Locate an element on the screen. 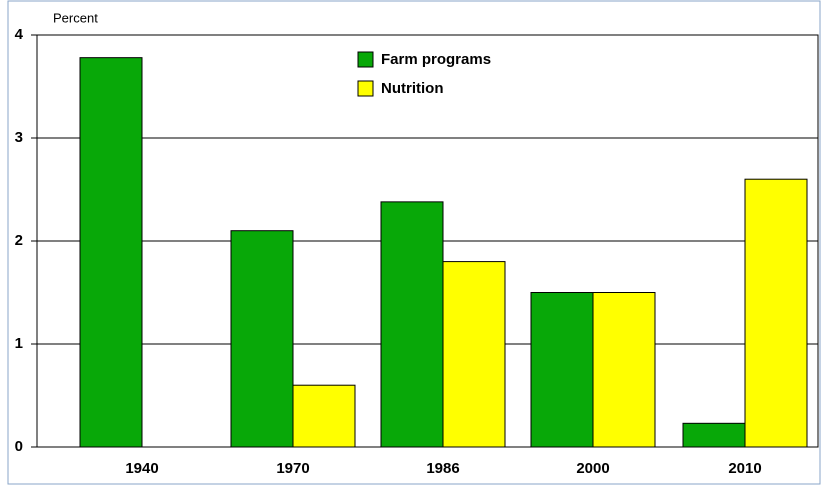 Image resolution: width=829 pixels, height=485 pixels. y-axis-label: Percent is located at coordinates (75, 17).